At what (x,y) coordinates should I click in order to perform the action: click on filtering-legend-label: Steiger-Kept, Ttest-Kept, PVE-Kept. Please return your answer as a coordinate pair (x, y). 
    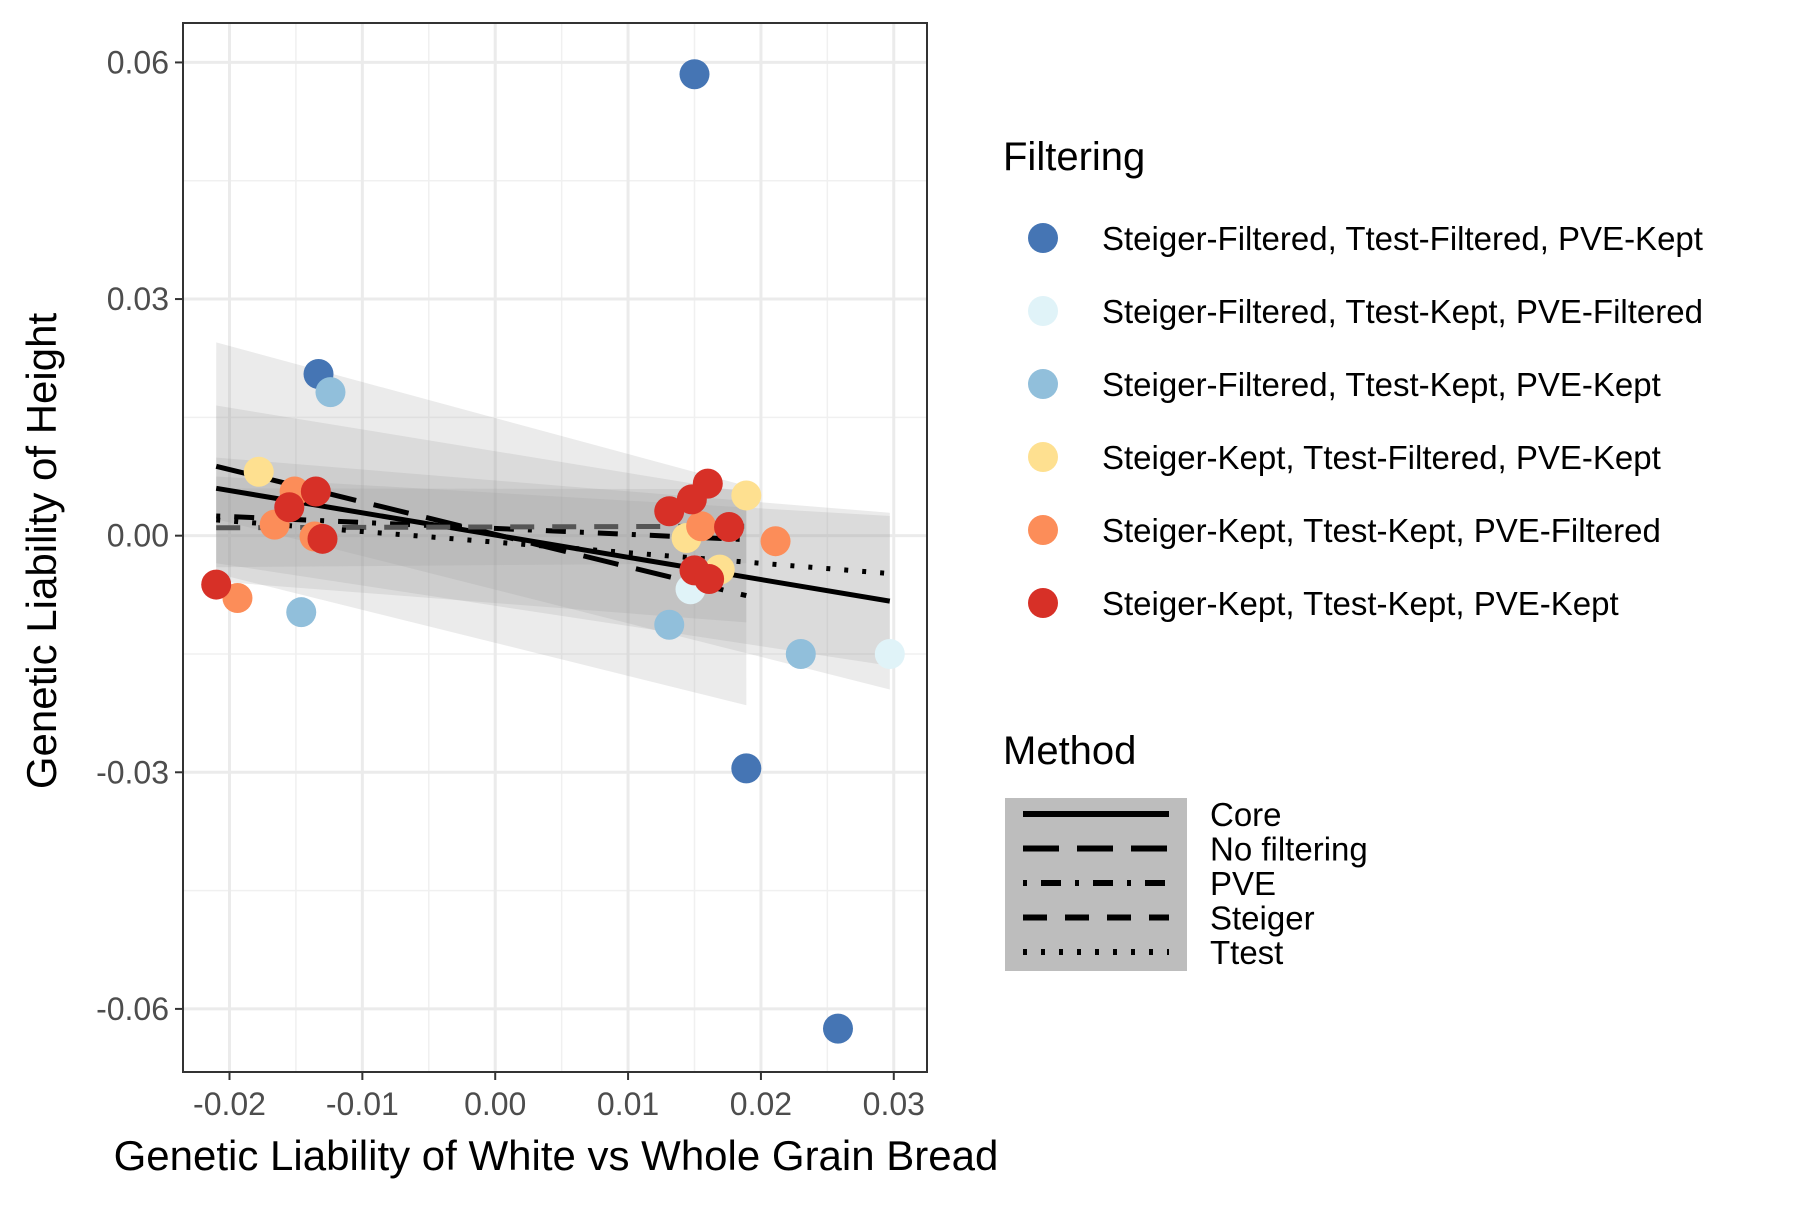
    Looking at the image, I should click on (1360, 603).